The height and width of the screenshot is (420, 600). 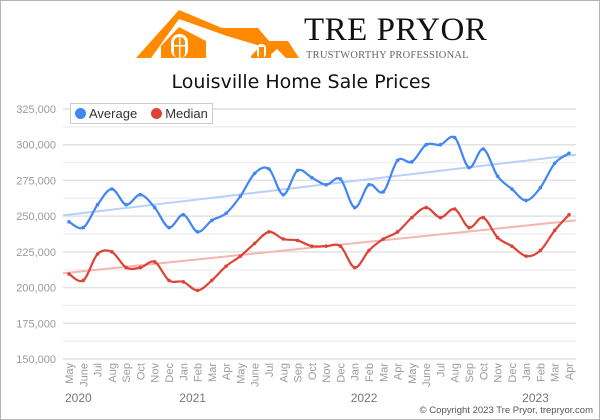 I want to click on legend-item-median: Median, so click(x=179, y=113).